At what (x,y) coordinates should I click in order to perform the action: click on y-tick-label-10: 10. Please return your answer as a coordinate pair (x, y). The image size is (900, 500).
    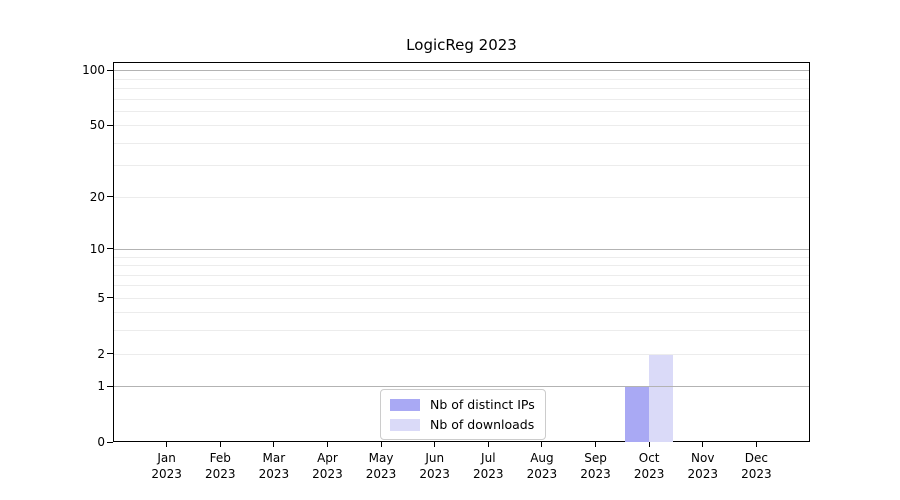
    Looking at the image, I should click on (97, 248).